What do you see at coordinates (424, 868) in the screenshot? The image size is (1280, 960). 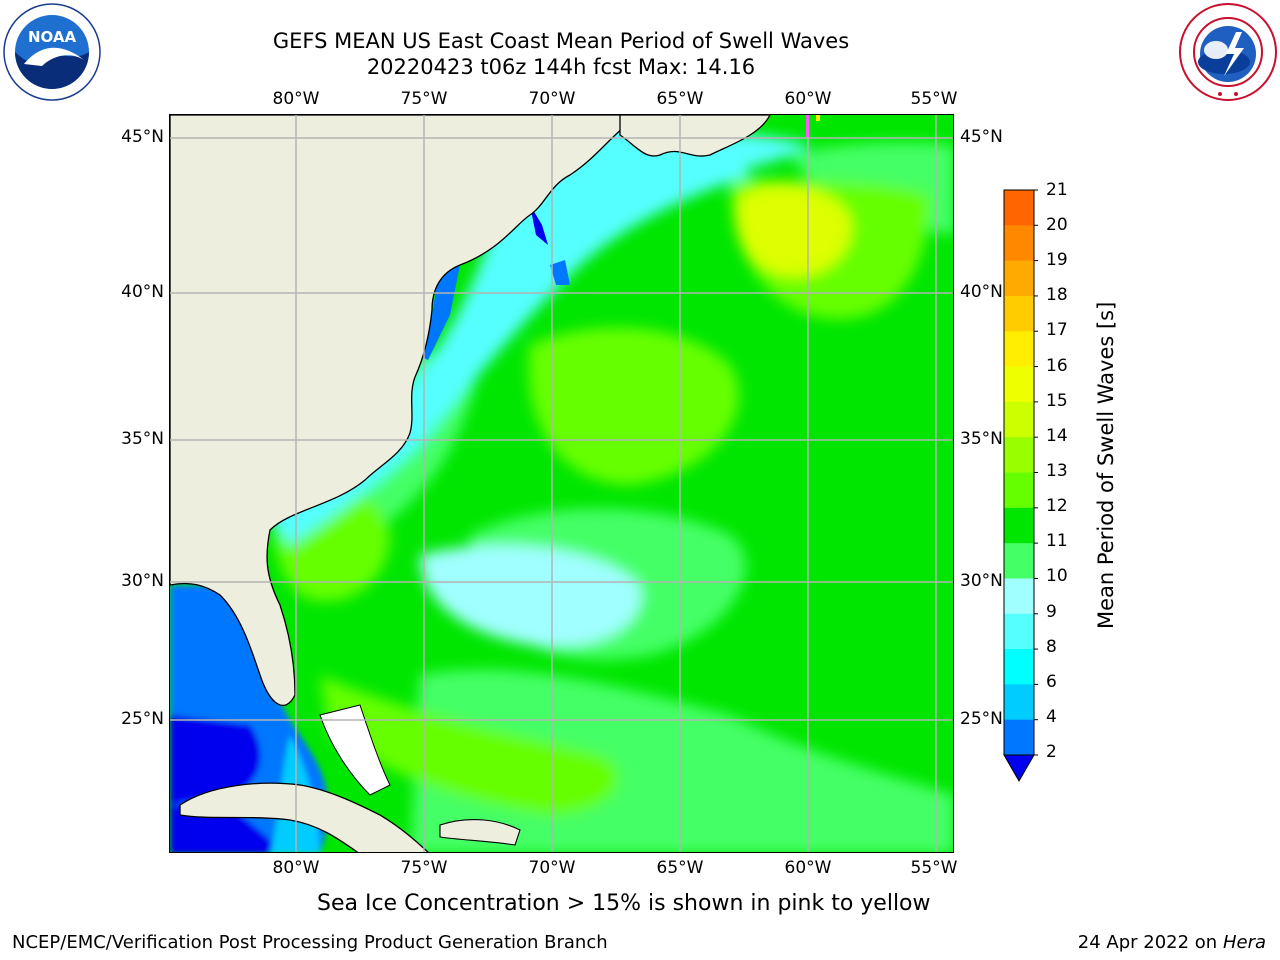 I see `lon-label-bottom: 75°W` at bounding box center [424, 868].